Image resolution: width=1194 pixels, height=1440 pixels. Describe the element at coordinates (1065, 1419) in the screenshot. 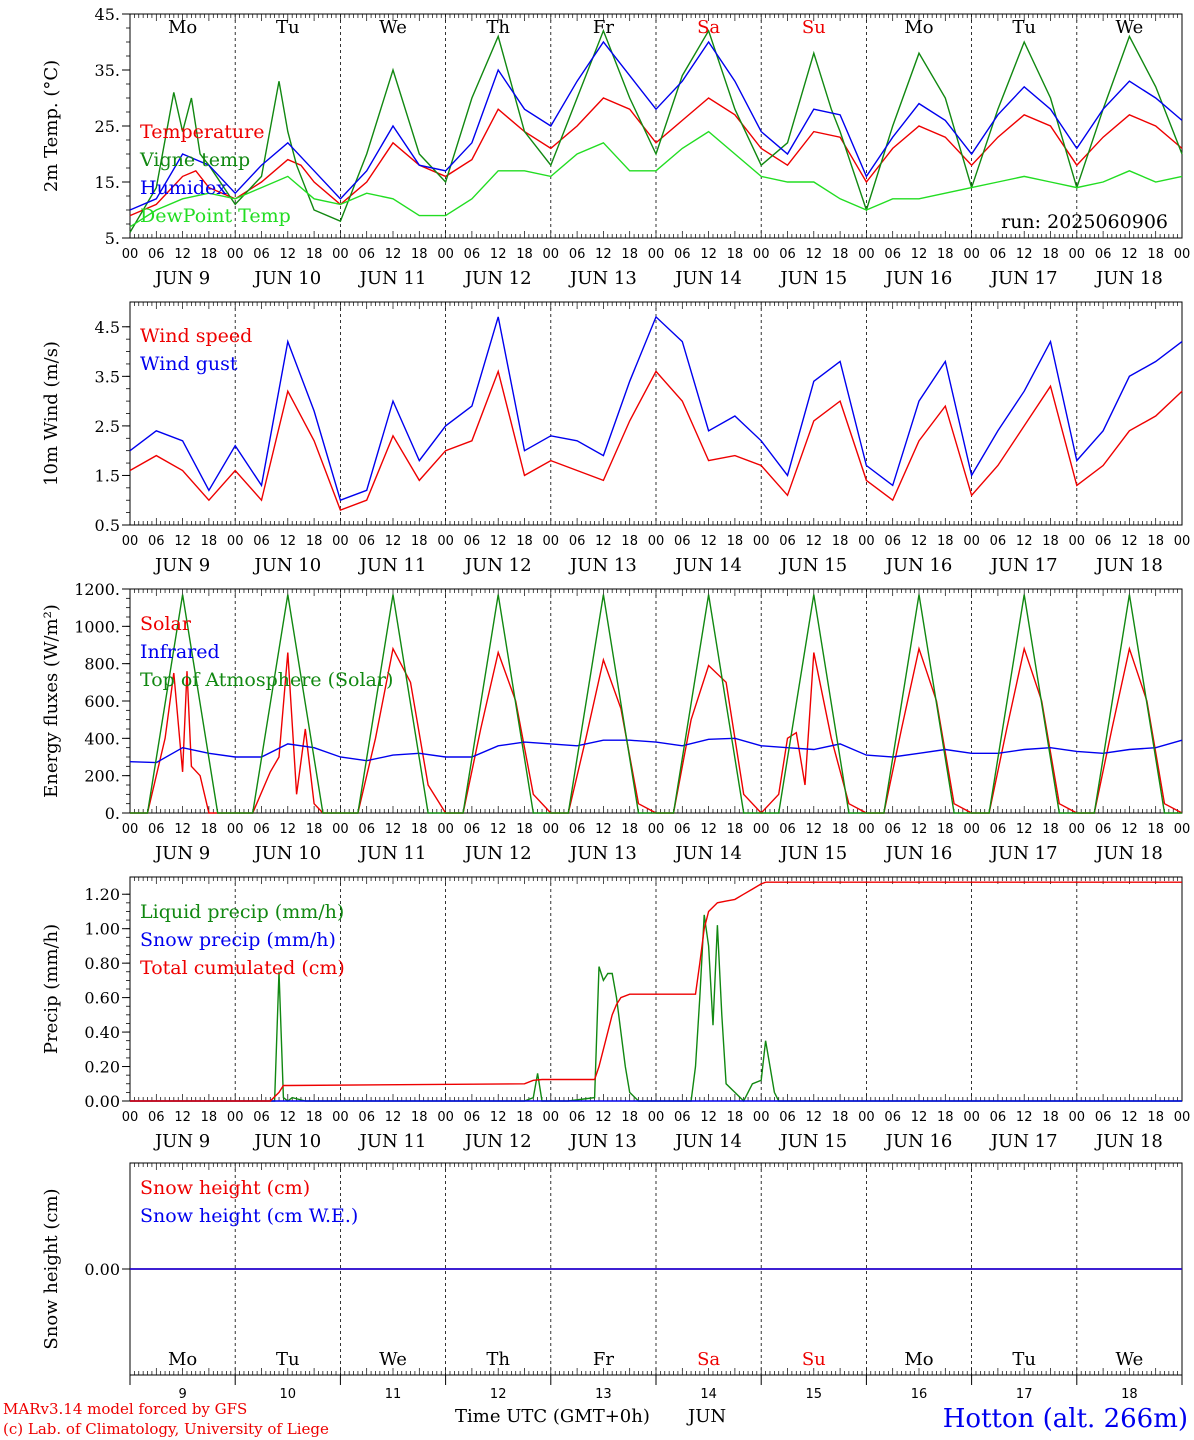

I see `station-label: Hotton (alt. 266m)` at that location.